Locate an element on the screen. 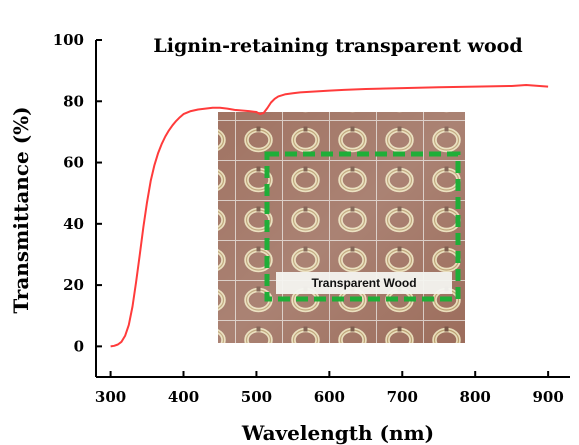 This screenshot has height=445, width=579. x-tick-label: 800 is located at coordinates (475, 397).